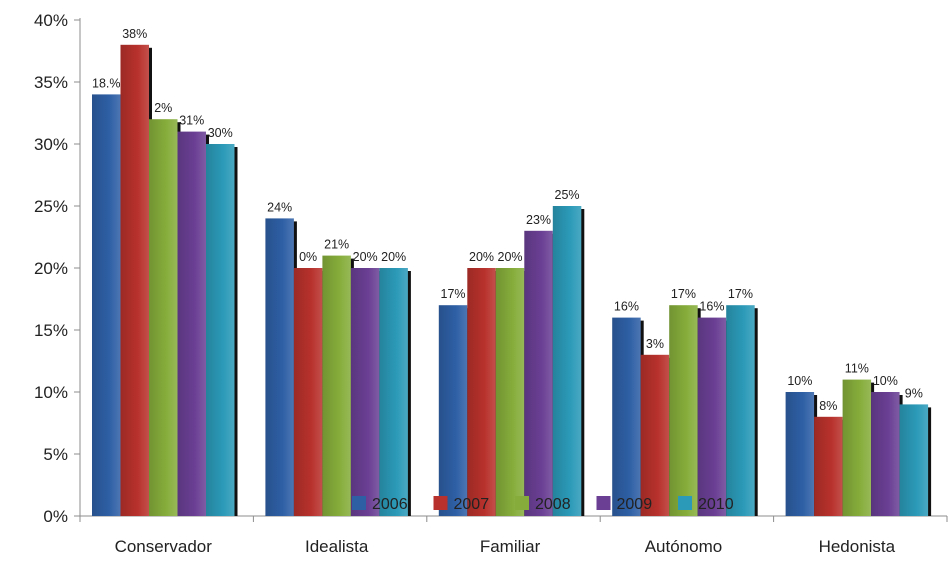  What do you see at coordinates (279, 207) in the screenshot?
I see `data-label-idealista-2006: 24%` at bounding box center [279, 207].